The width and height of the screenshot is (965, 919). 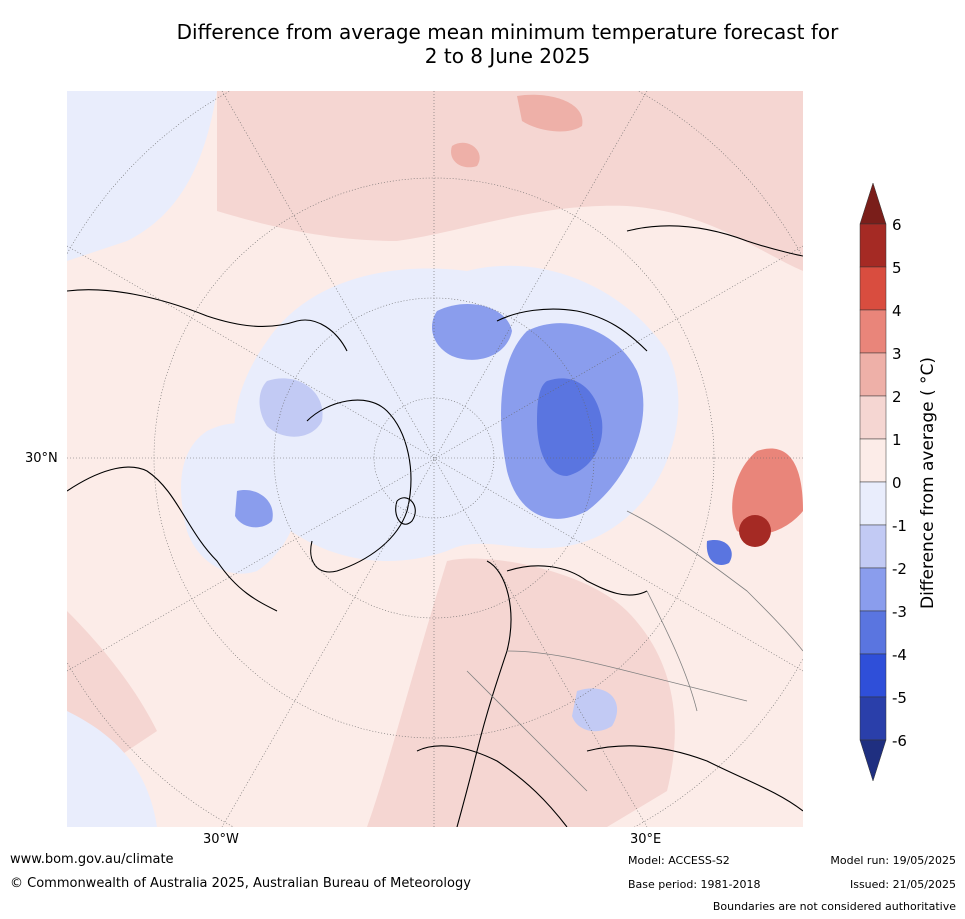 What do you see at coordinates (899, 569) in the screenshot?
I see `colorbar-tick-label: -2` at bounding box center [899, 569].